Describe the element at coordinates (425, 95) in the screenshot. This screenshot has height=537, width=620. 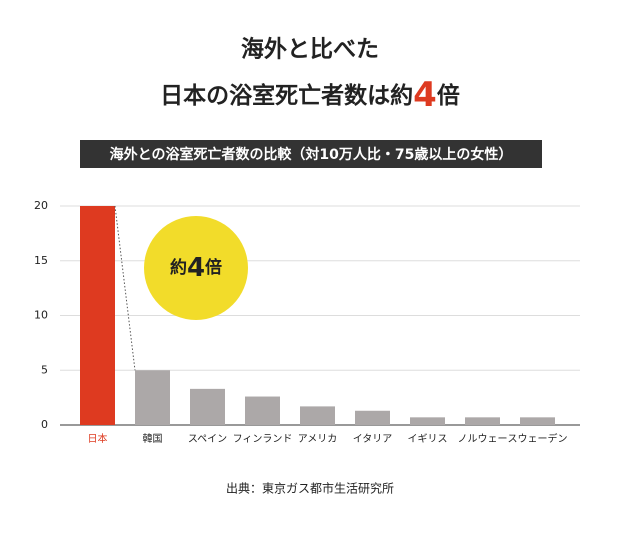
I see `title-emphasis: 4` at that location.